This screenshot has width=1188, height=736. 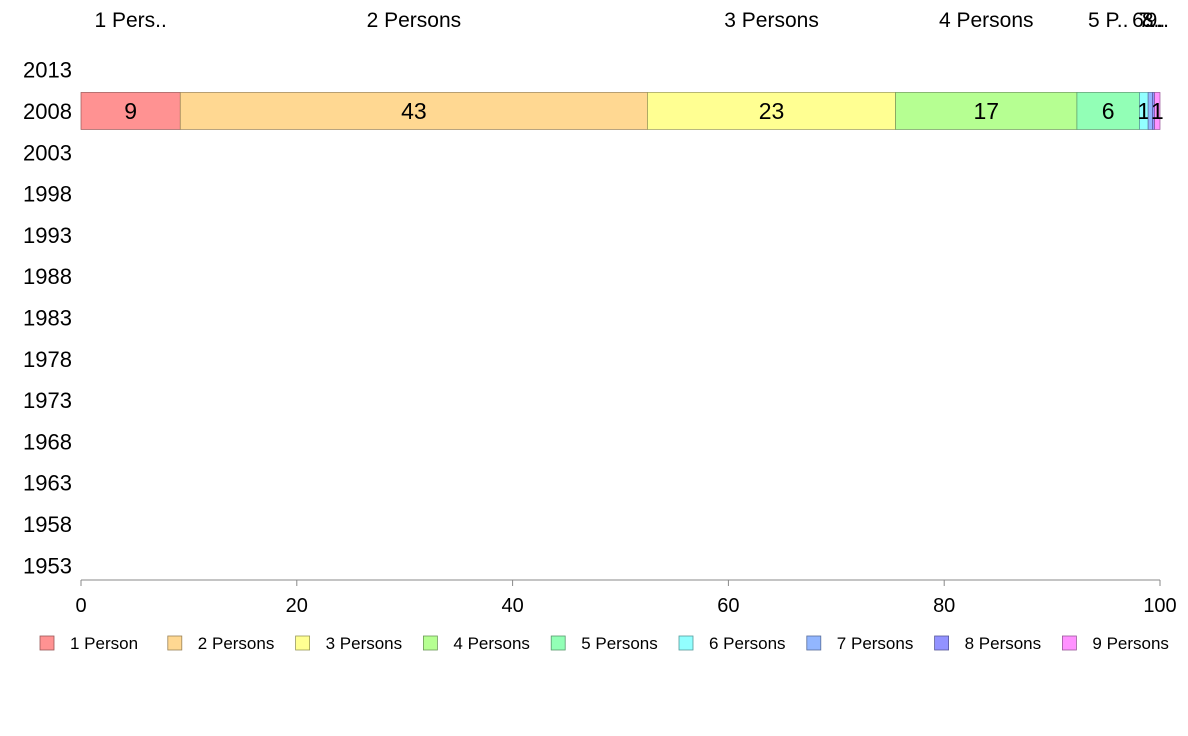 I want to click on bars: 9 43 23 17 6 1 1, so click(x=622, y=111).